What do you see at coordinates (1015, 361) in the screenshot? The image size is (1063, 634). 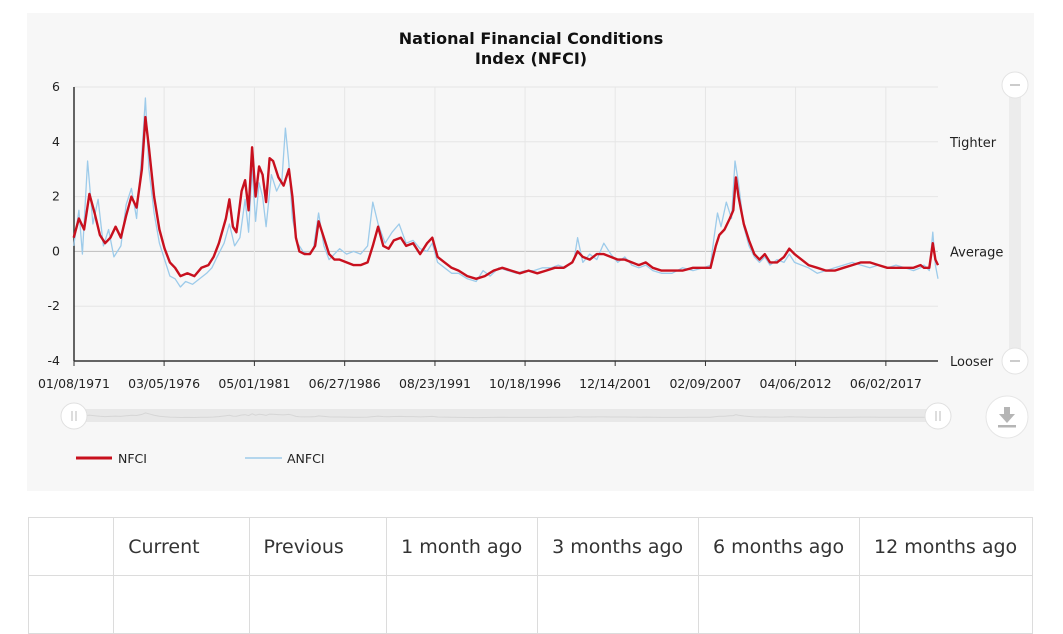 I see `scroll-bottom-handle` at bounding box center [1015, 361].